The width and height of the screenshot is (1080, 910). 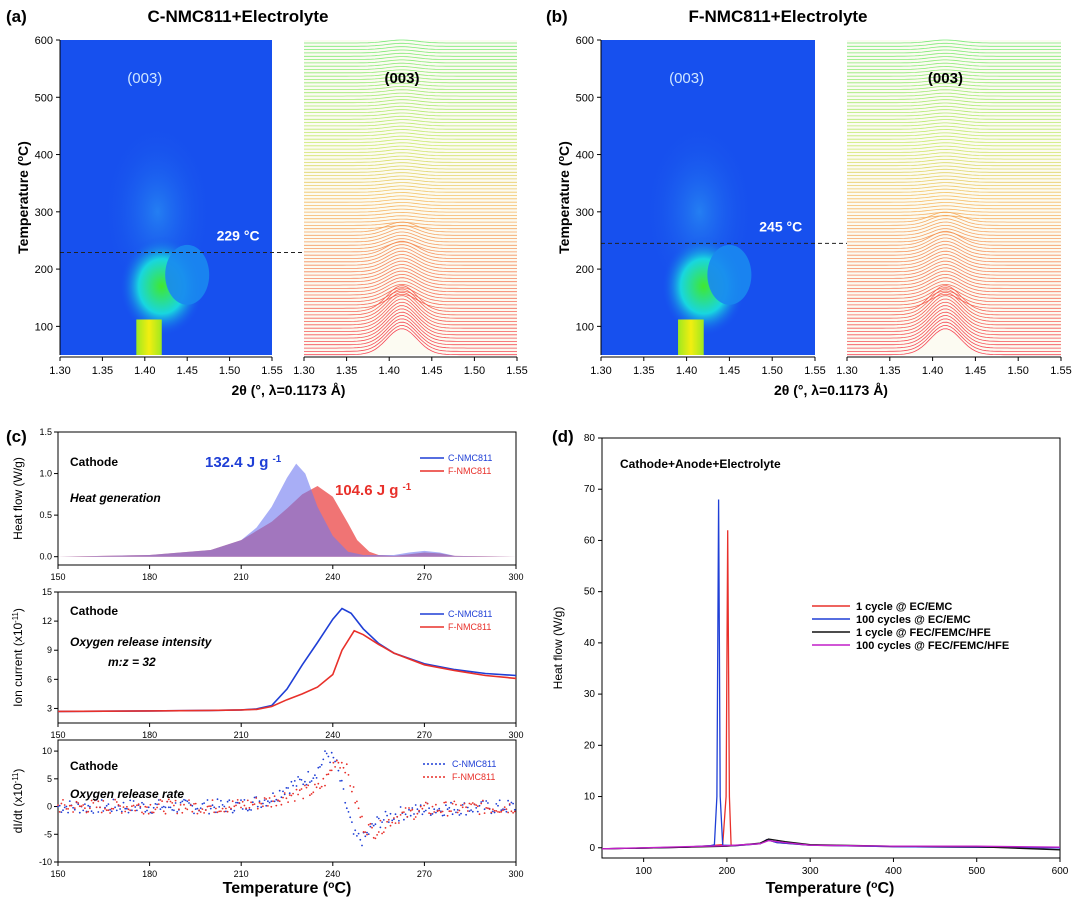 What do you see at coordinates (16, 436) in the screenshot?
I see `panel-label: (c)` at bounding box center [16, 436].